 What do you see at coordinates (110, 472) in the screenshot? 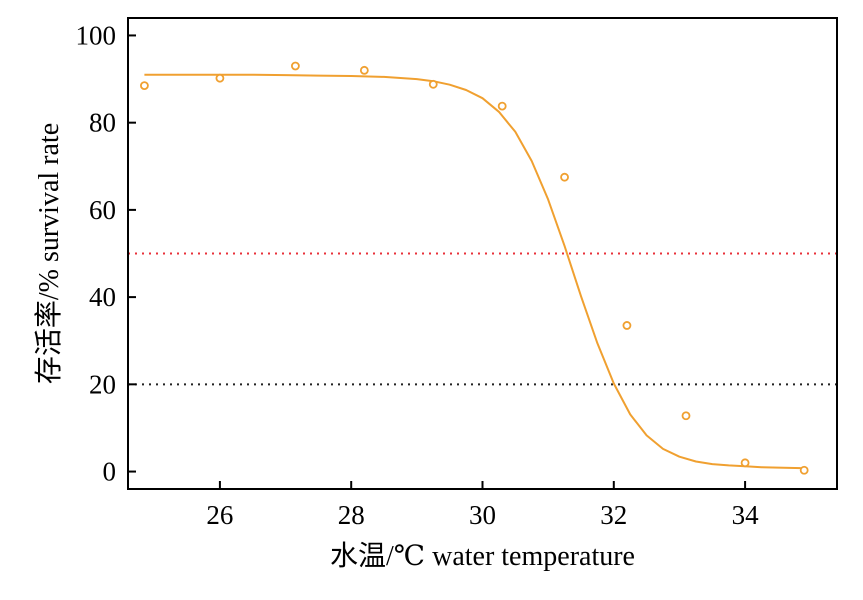
I see `y-tick-label: 0` at bounding box center [110, 472].